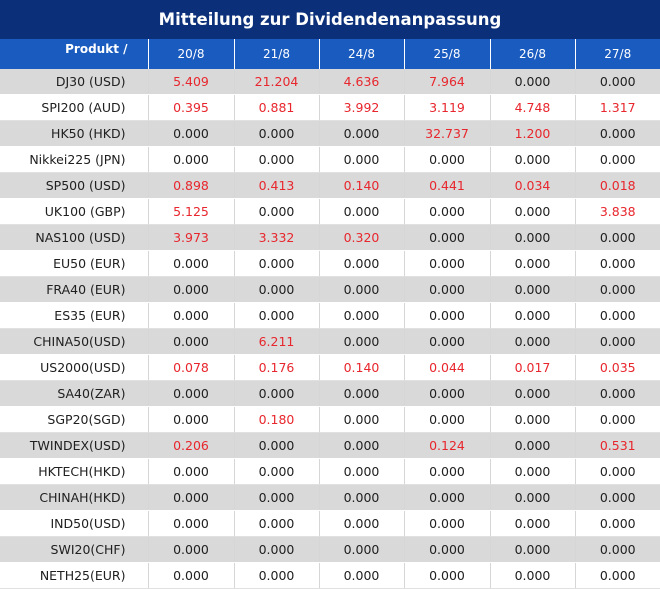 This screenshot has width=660, height=589. Describe the element at coordinates (74, 549) in the screenshot. I see `product-name-cell: SWI20(CHF)` at that location.